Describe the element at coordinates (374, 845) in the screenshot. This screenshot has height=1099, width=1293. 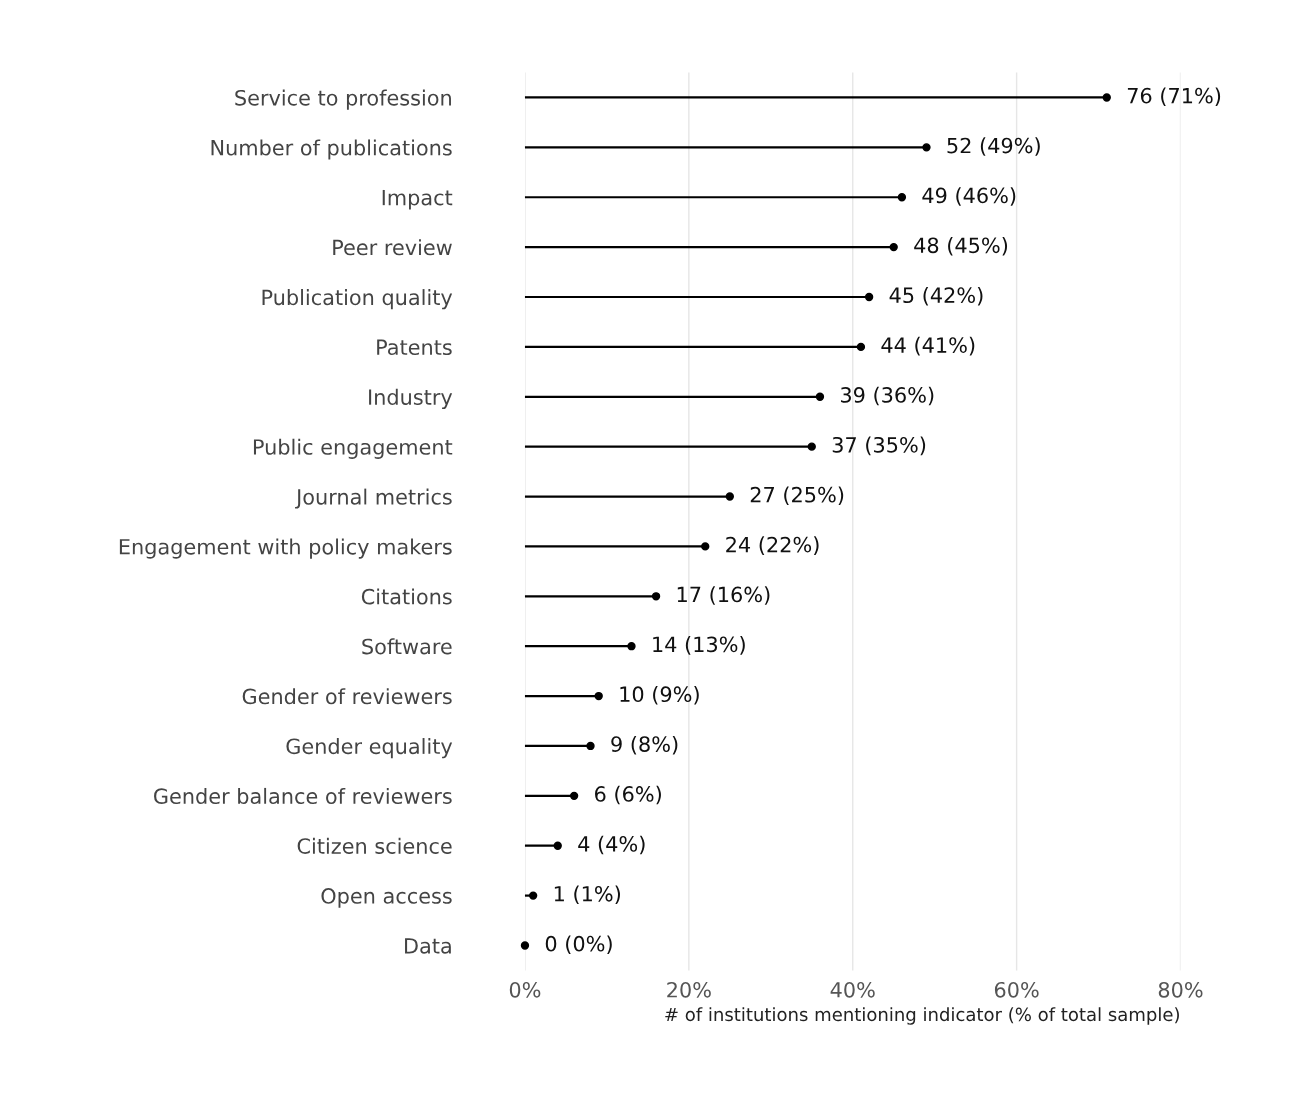
I see `y-tick-label: Citizen science` at that location.